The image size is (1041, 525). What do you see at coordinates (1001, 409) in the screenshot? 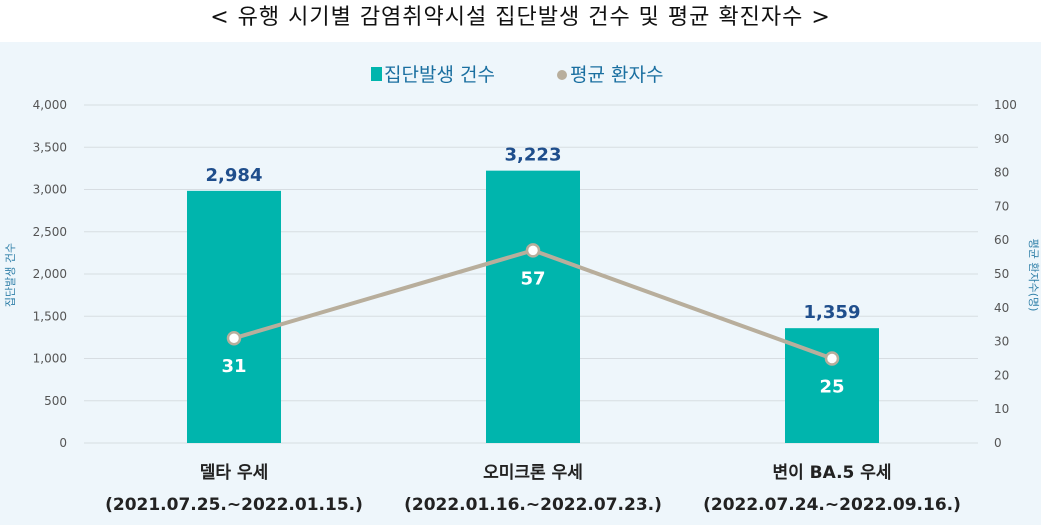
I see `right-tick-label: 10` at bounding box center [1001, 409].